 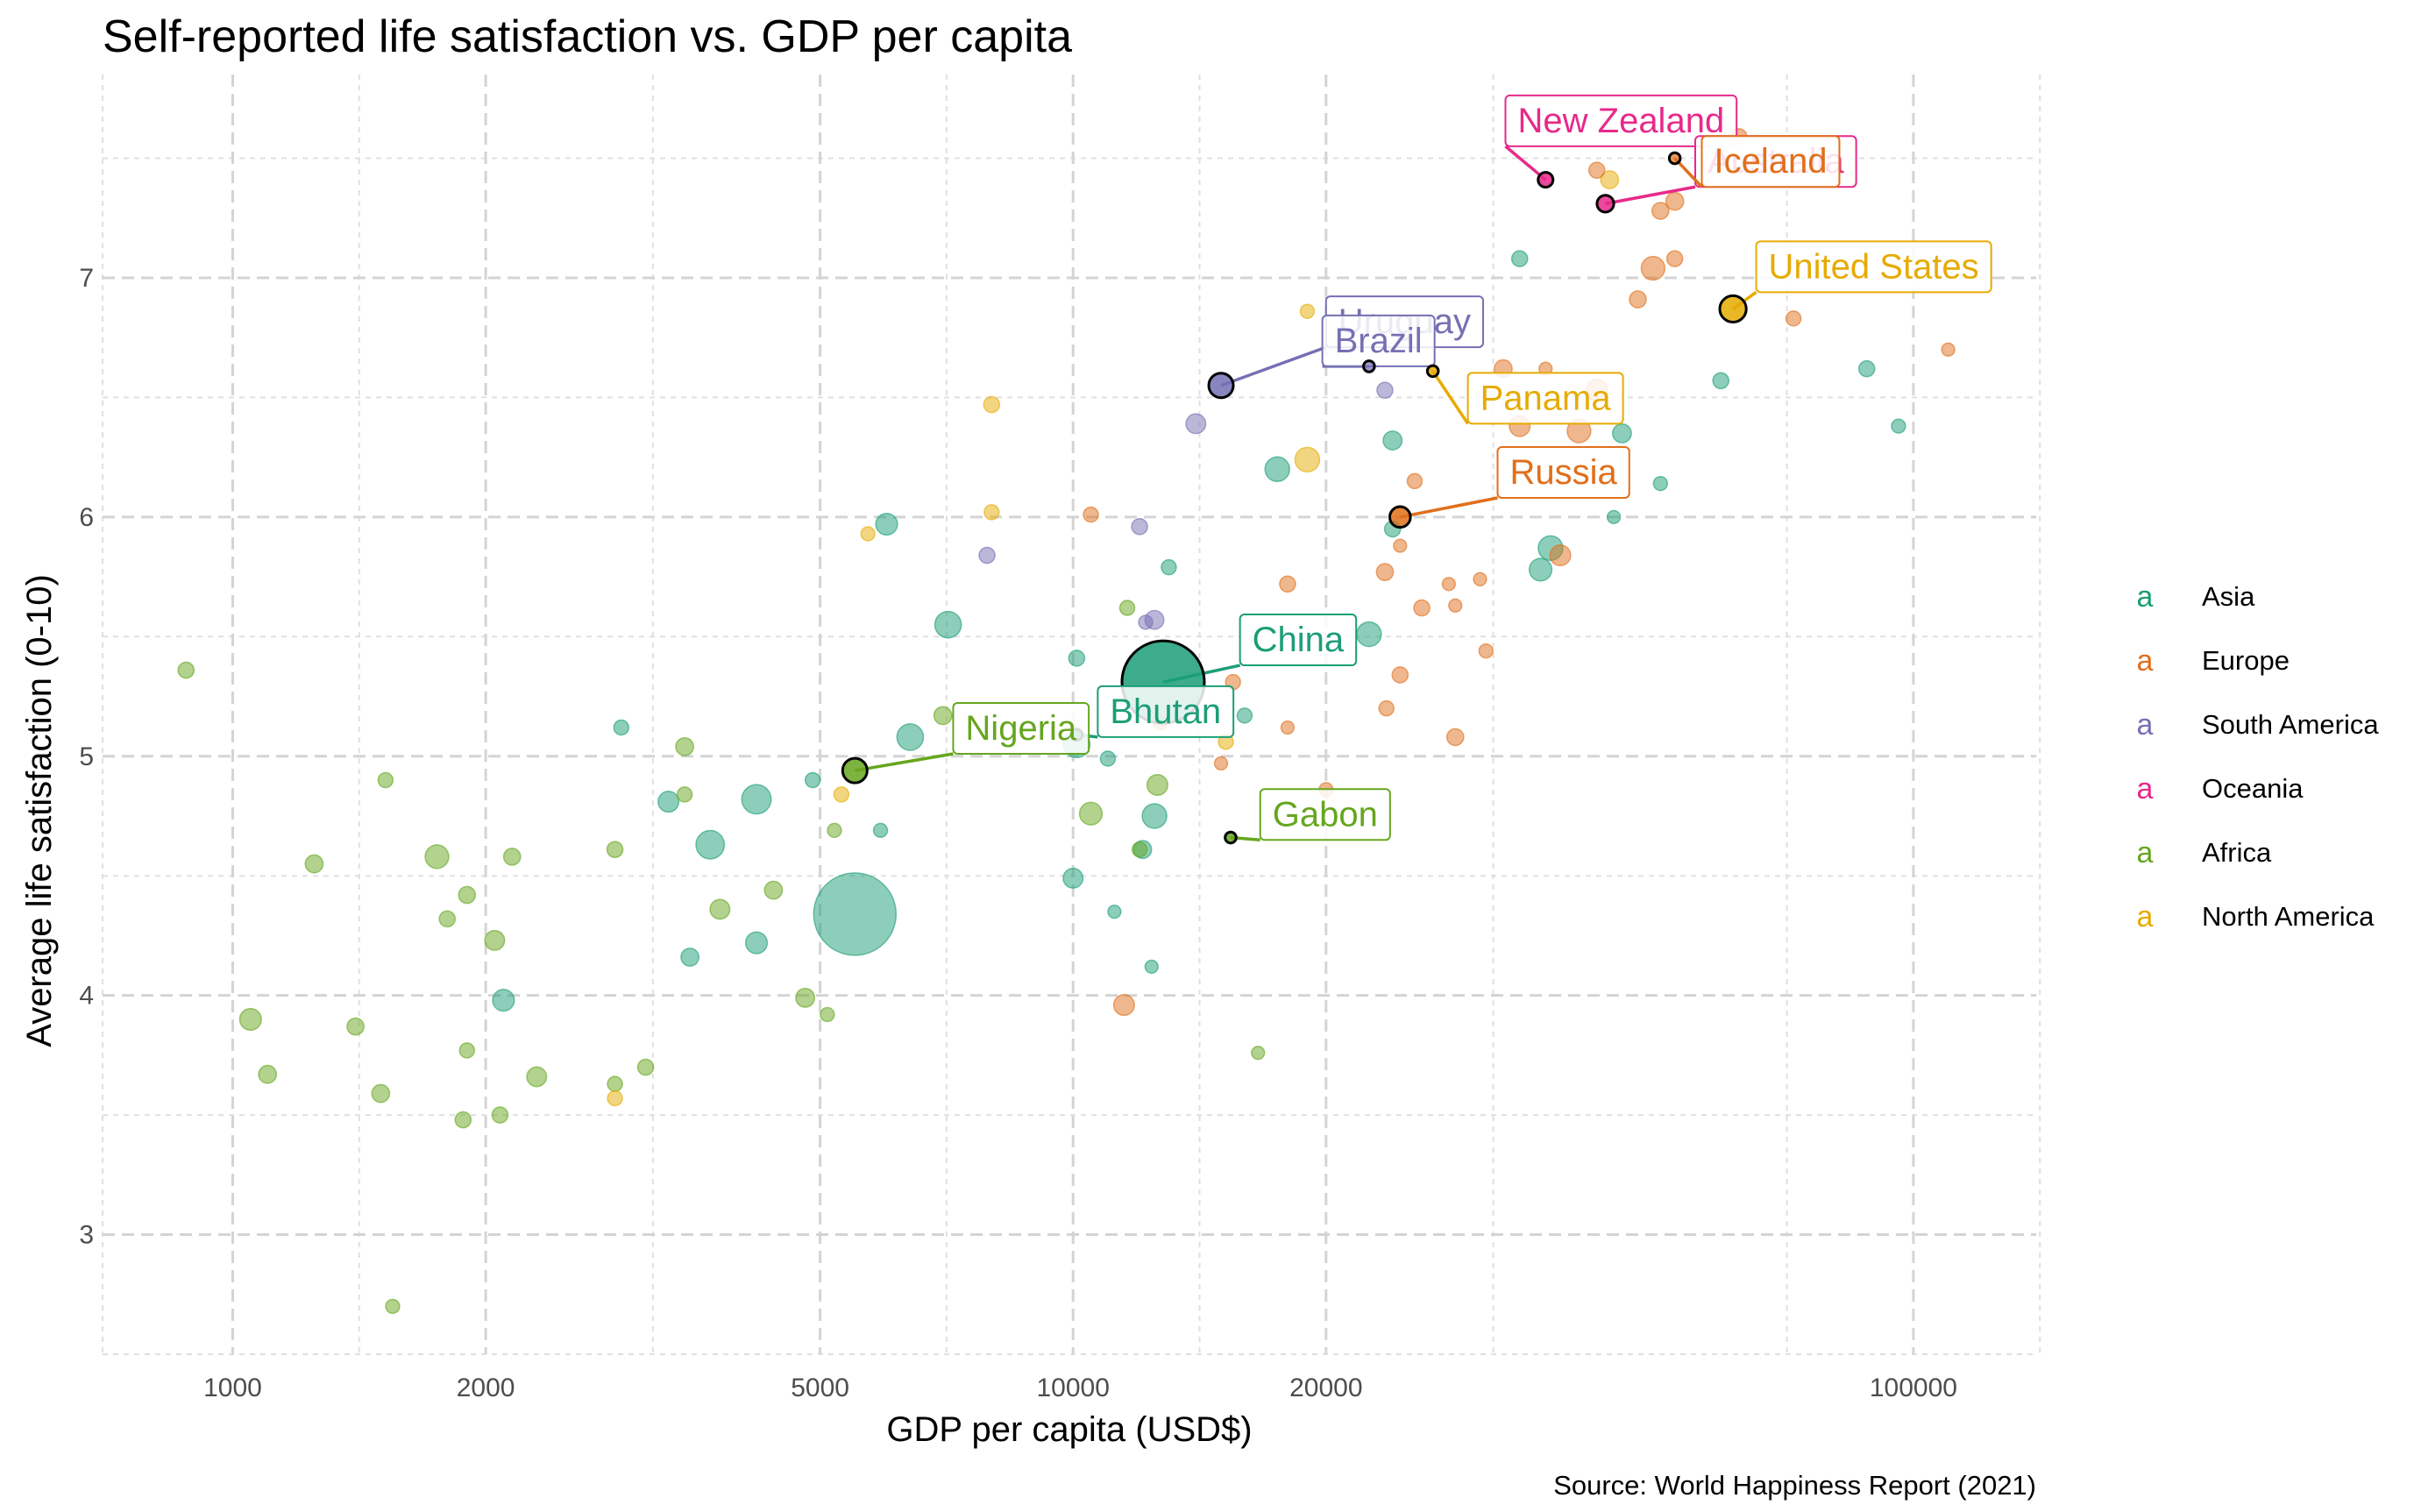 I want to click on legend-label: South America, so click(x=2290, y=724).